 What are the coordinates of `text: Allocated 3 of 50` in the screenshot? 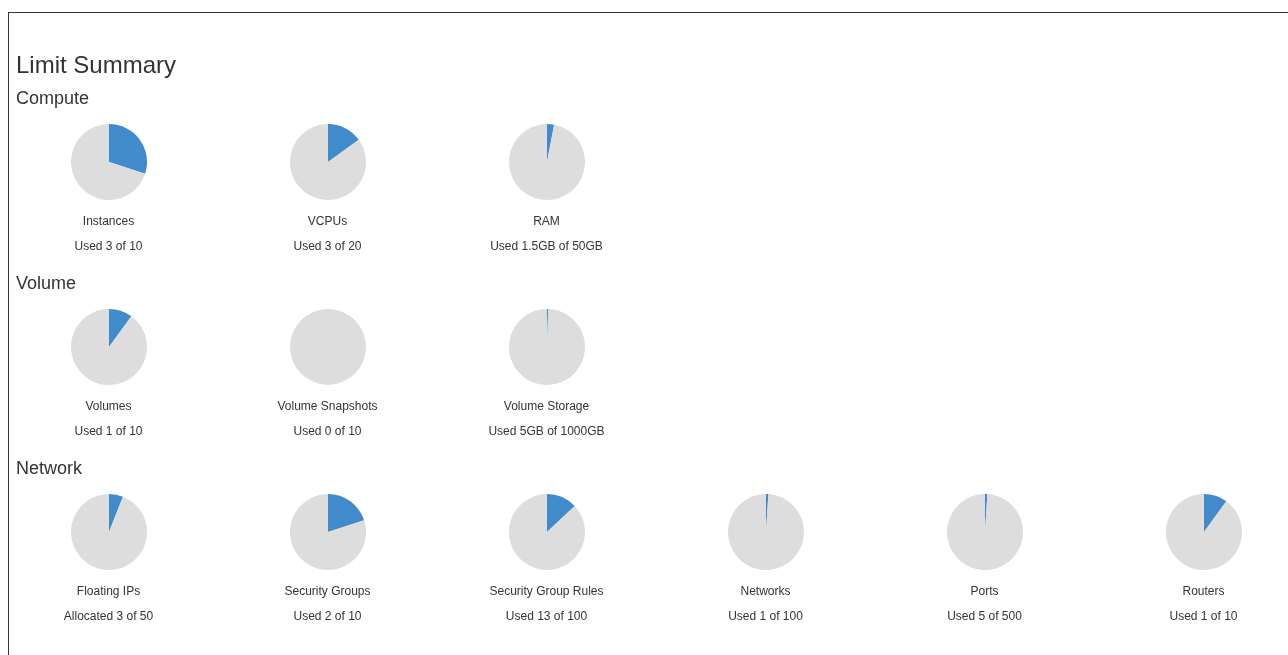 It's located at (108, 616).